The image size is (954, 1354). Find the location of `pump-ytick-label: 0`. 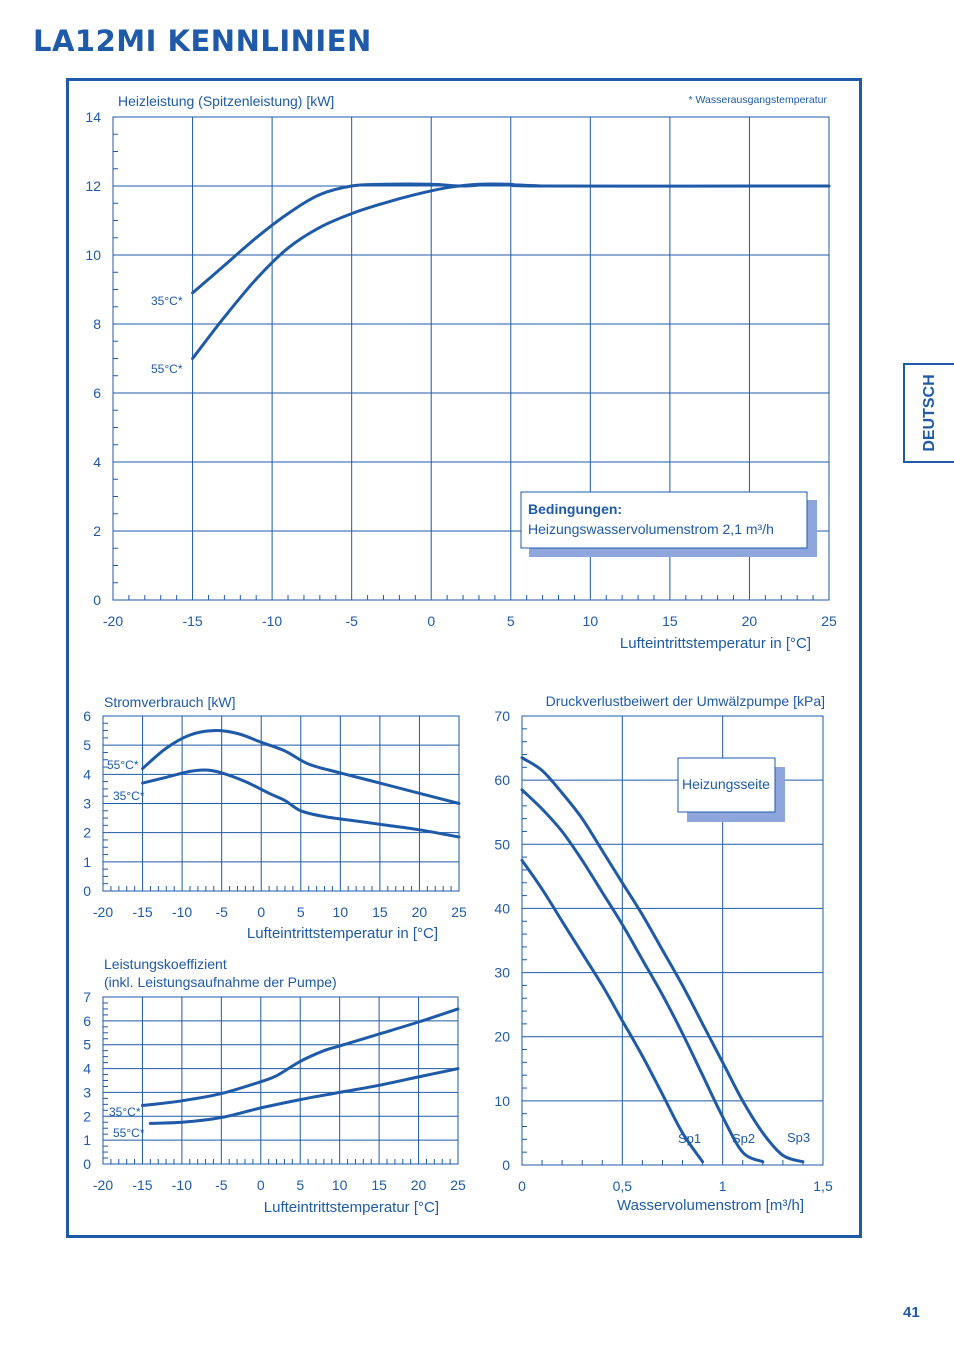

pump-ytick-label: 0 is located at coordinates (506, 1165).